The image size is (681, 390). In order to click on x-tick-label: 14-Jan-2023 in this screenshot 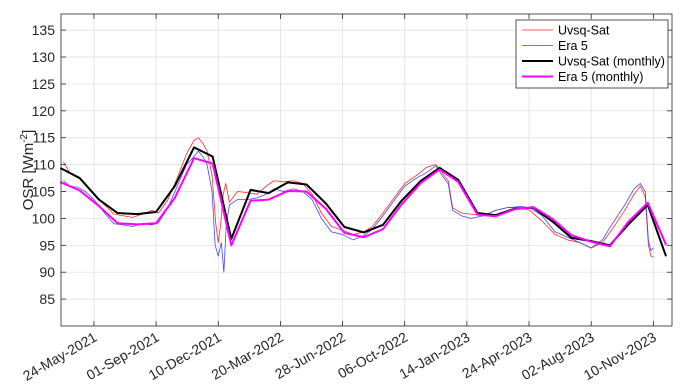, I will do `click(434, 355)`.